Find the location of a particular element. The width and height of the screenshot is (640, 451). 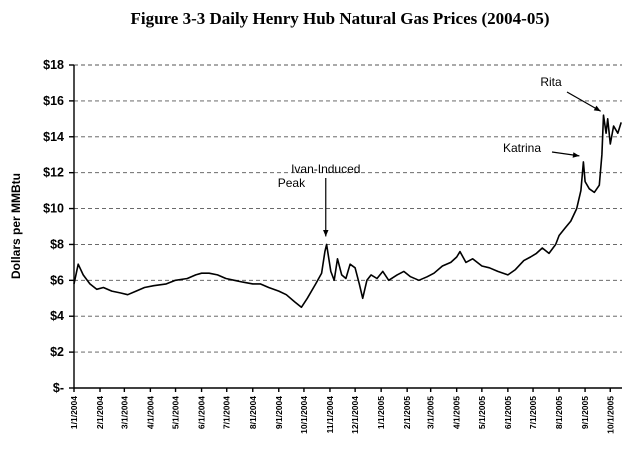

y-tick-label: $18 is located at coordinates (53, 65).